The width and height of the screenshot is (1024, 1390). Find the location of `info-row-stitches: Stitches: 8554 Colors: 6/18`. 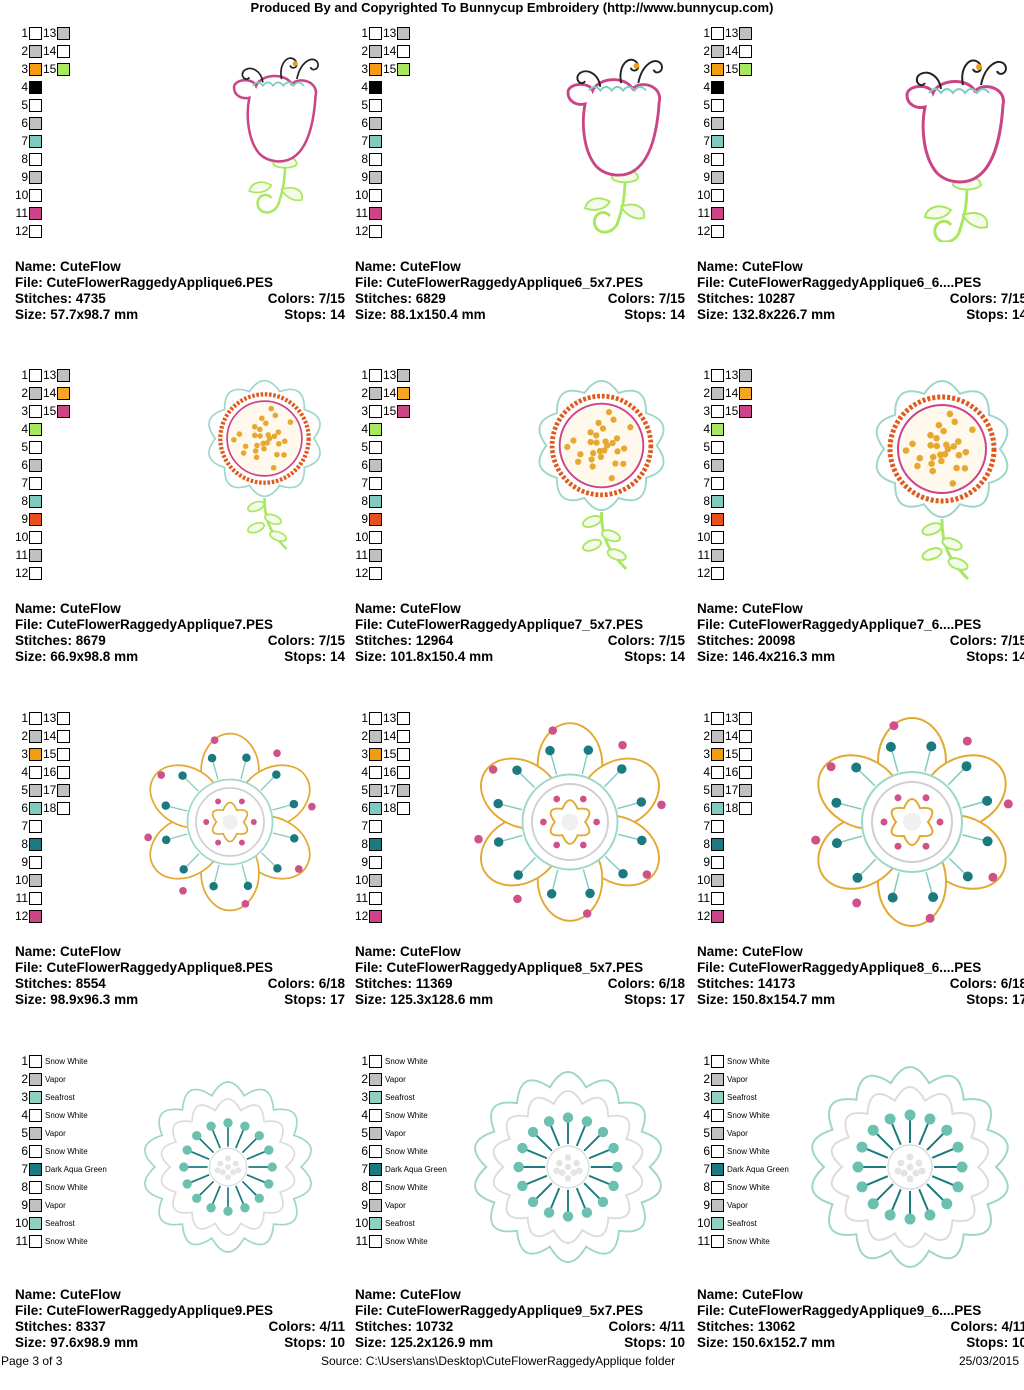

info-row-stitches: Stitches: 8554 Colors: 6/18 is located at coordinates (180, 984).